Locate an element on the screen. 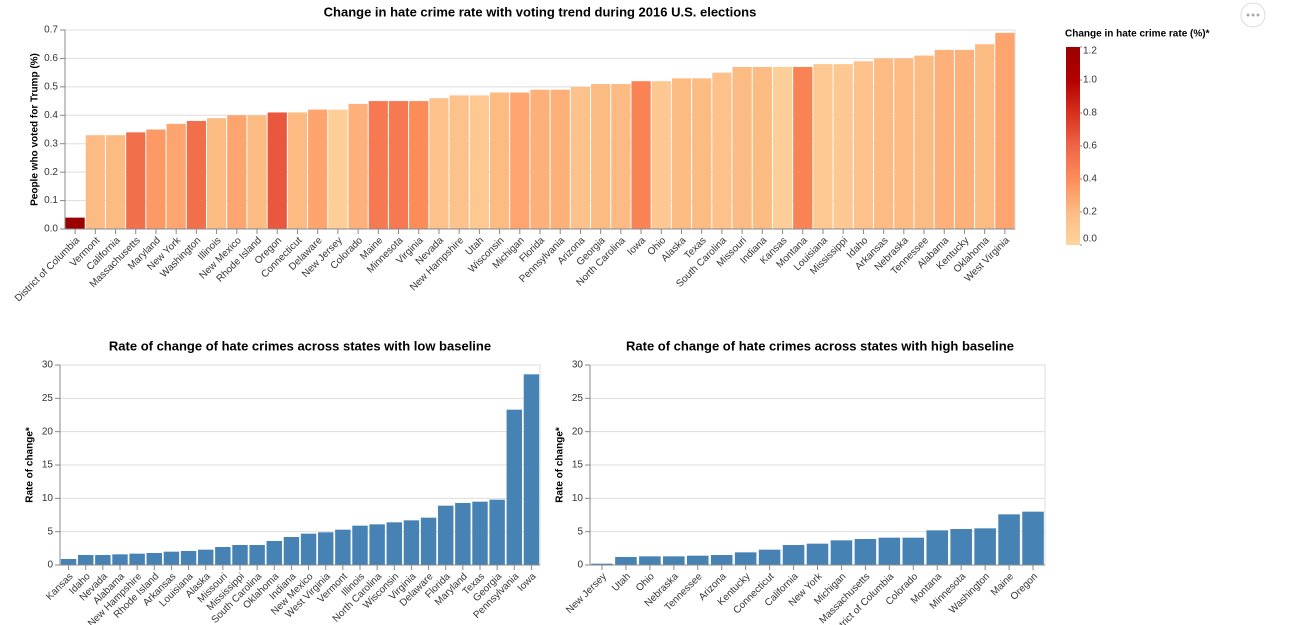 The image size is (1300, 625). x-tick-label: District of Columbia is located at coordinates (47, 269).